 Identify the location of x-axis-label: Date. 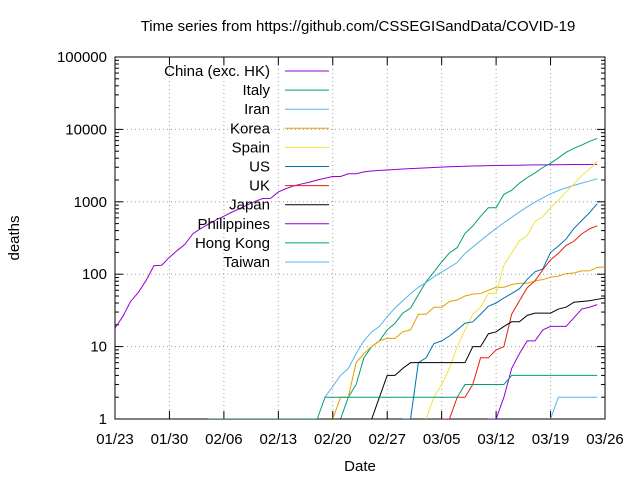
(360, 466).